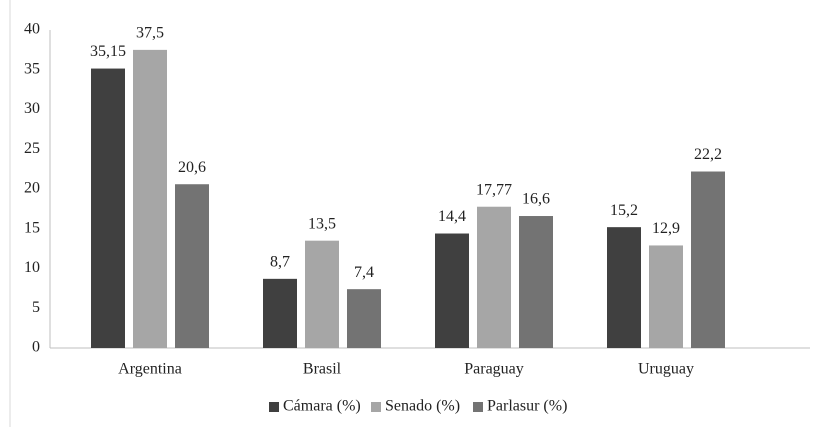 The image size is (820, 427). I want to click on y-tick-label: 5, so click(36, 307).